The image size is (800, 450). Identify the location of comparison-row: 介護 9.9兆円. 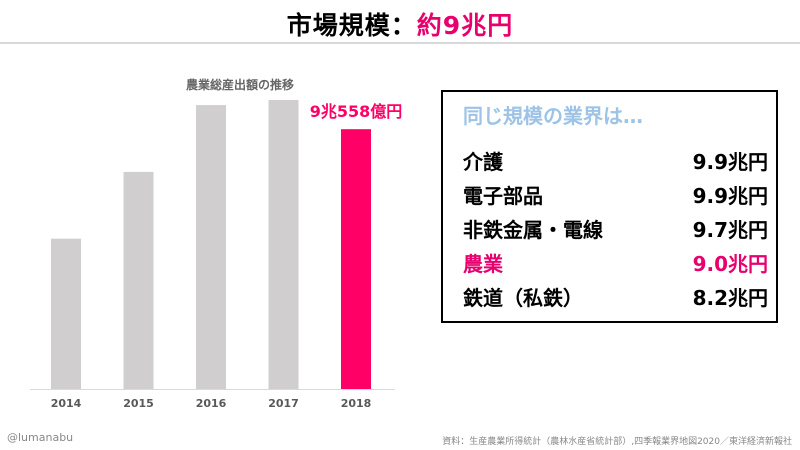
(615, 162).